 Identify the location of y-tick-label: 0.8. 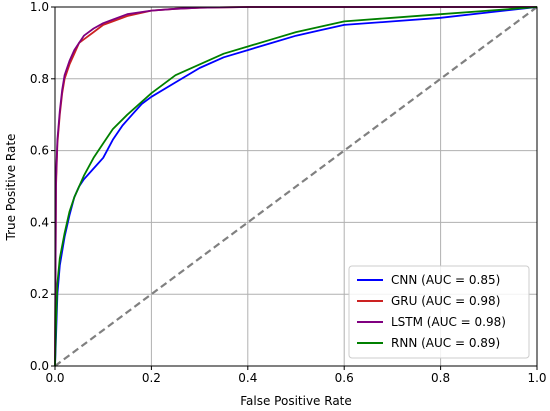
(39, 79).